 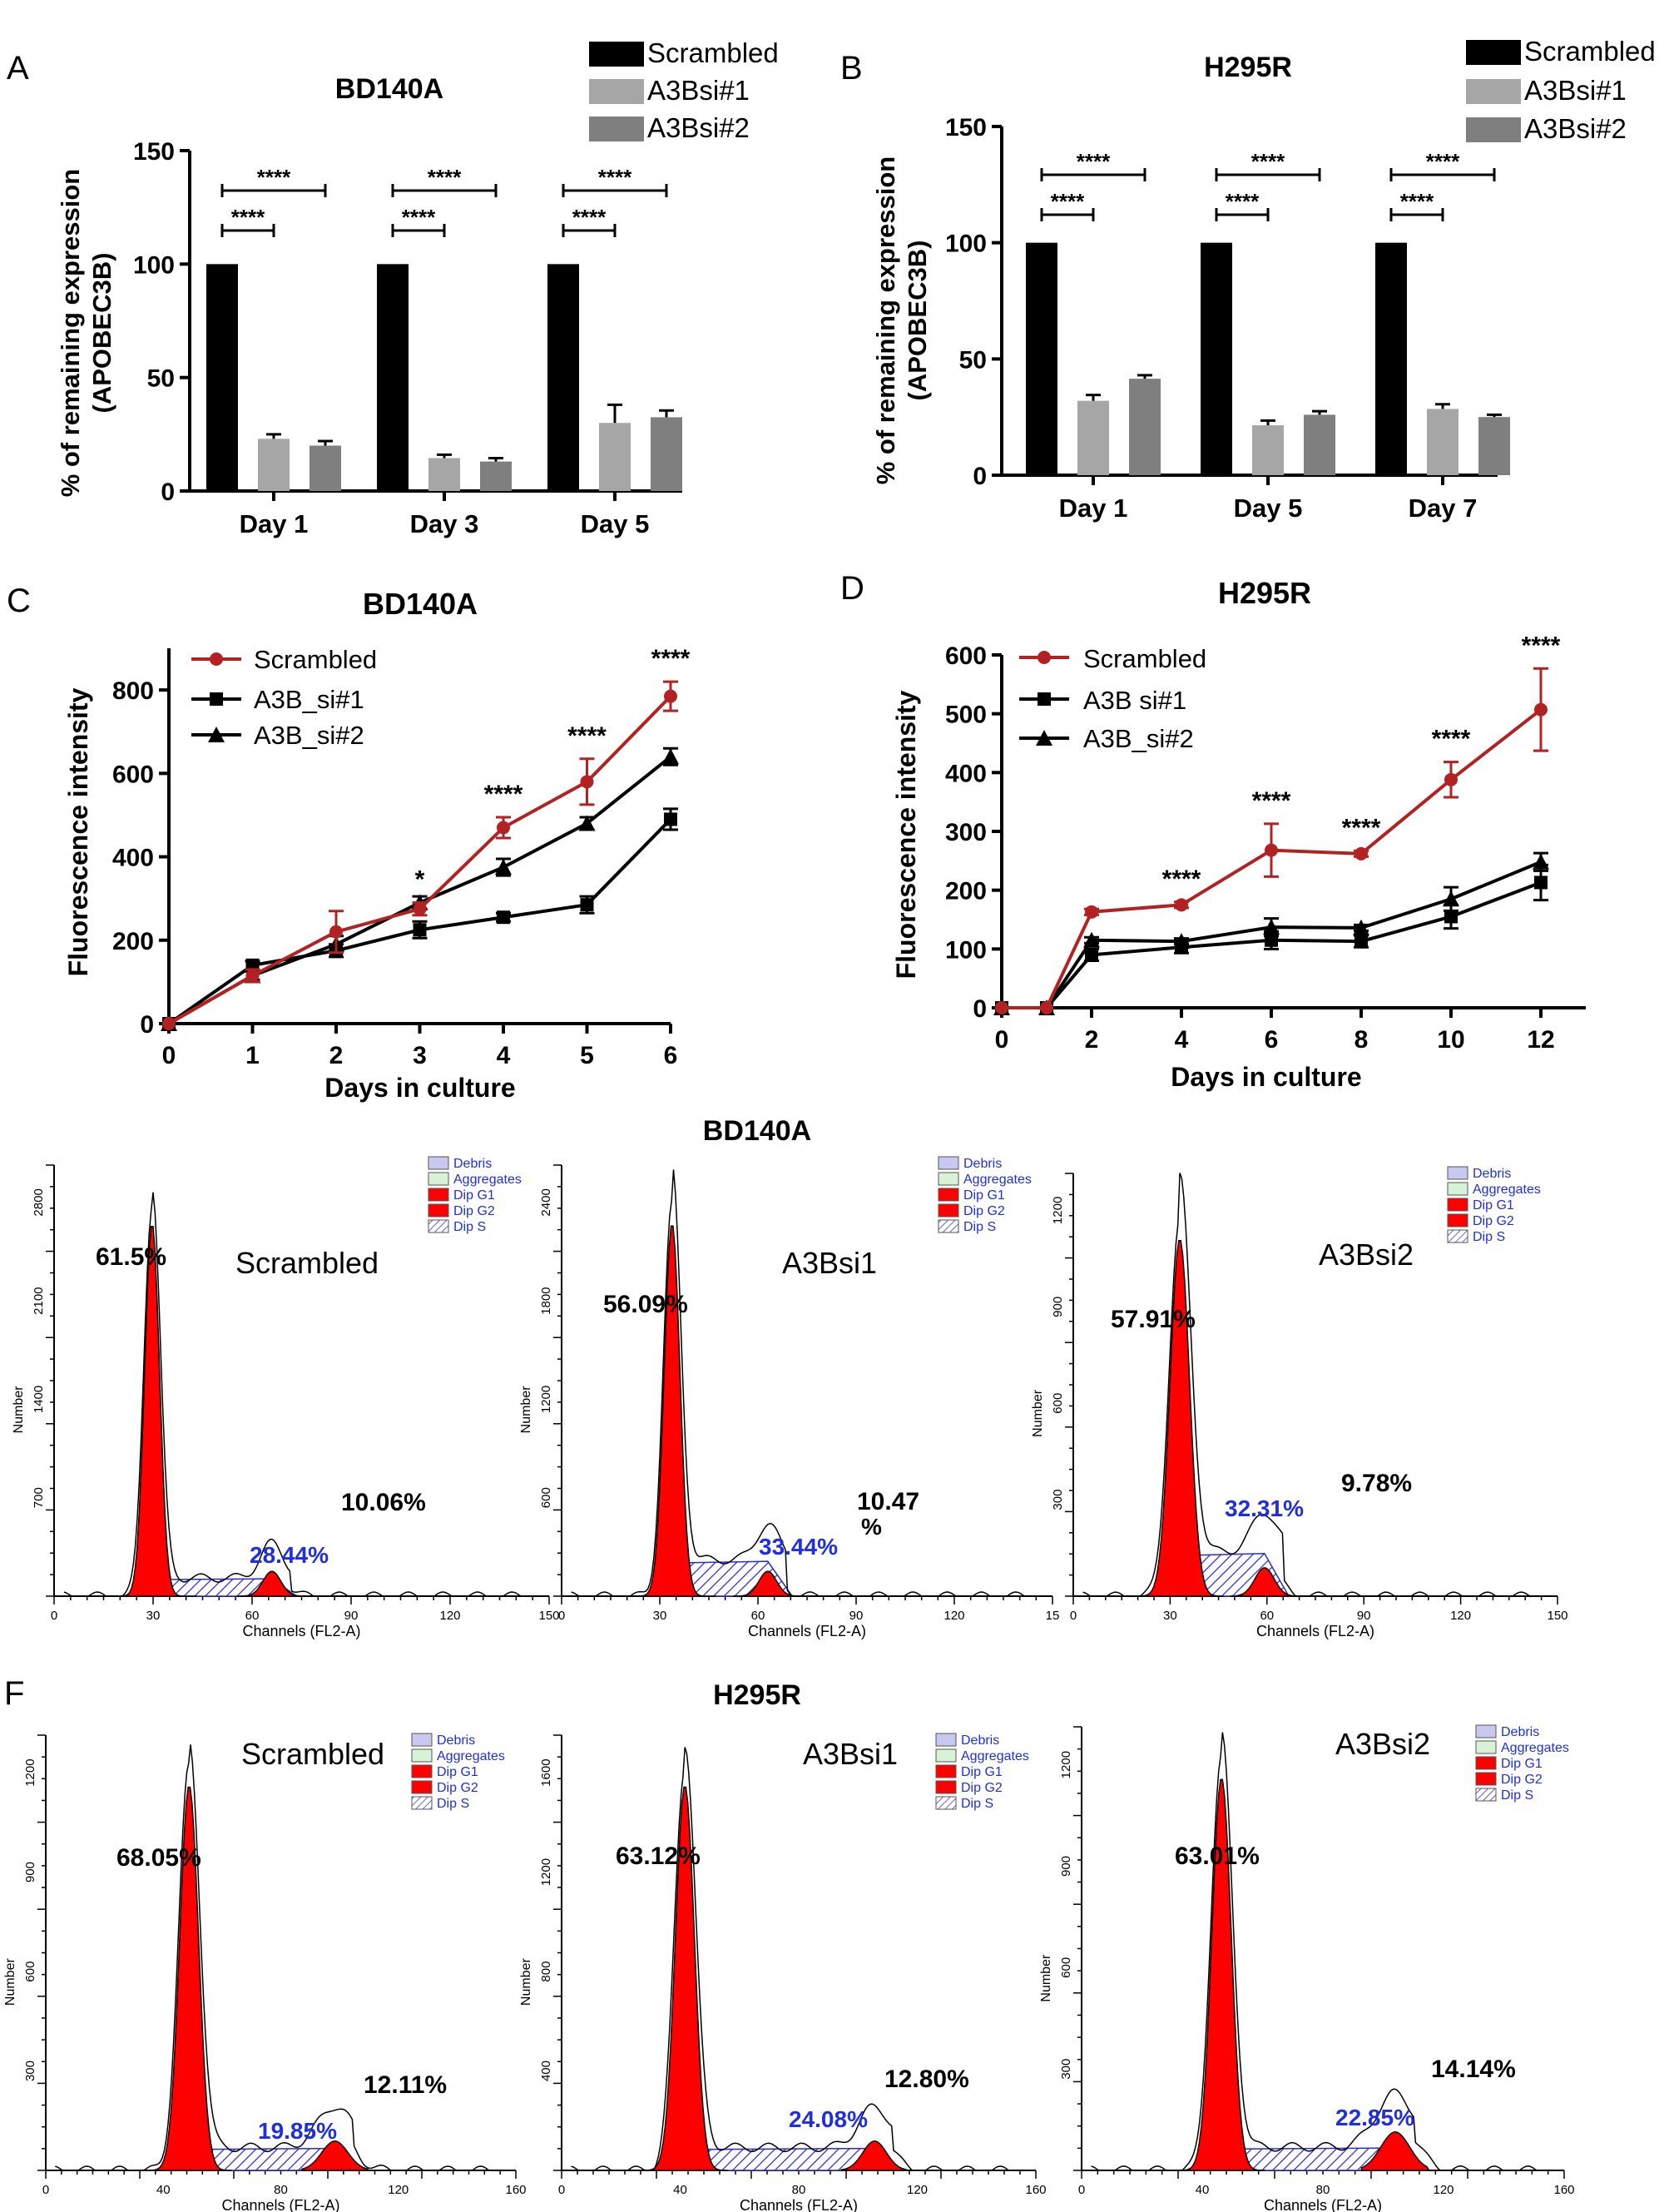 I want to click on s-percent: 28.44%, so click(x=289, y=1555).